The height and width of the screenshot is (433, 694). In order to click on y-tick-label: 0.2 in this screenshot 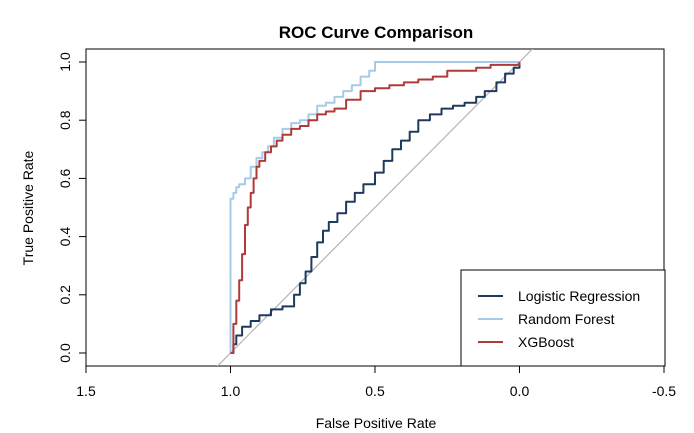, I will do `click(65, 295)`.